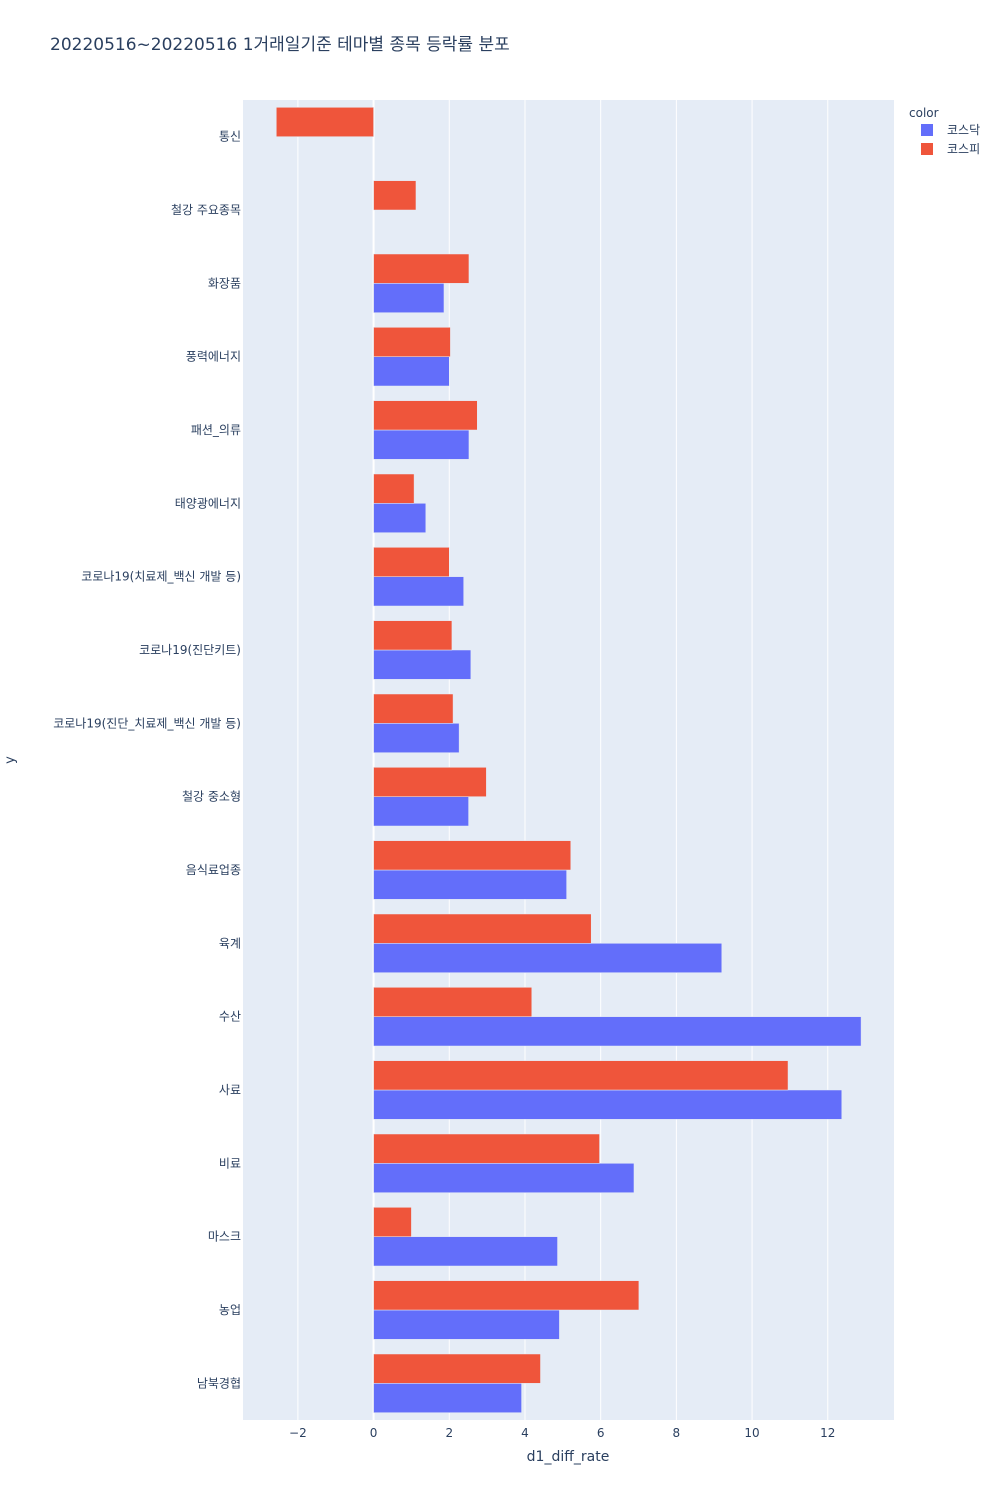 Image resolution: width=1000 pixels, height=1505 pixels. Describe the element at coordinates (924, 113) in the screenshot. I see `legend-title: color` at that location.